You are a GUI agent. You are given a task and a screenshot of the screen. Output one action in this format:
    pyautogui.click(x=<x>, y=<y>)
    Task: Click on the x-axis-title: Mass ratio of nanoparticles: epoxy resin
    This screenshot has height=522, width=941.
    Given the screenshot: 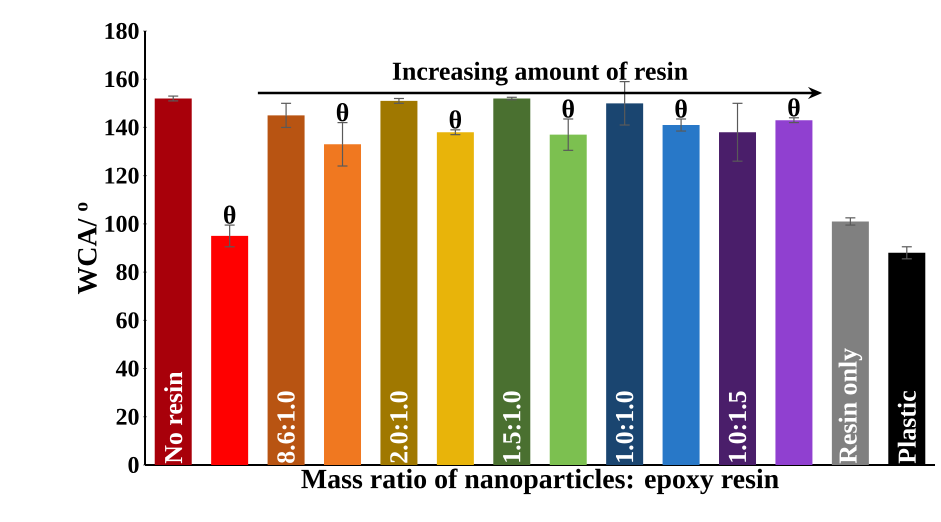 What is the action you would take?
    pyautogui.click(x=540, y=481)
    